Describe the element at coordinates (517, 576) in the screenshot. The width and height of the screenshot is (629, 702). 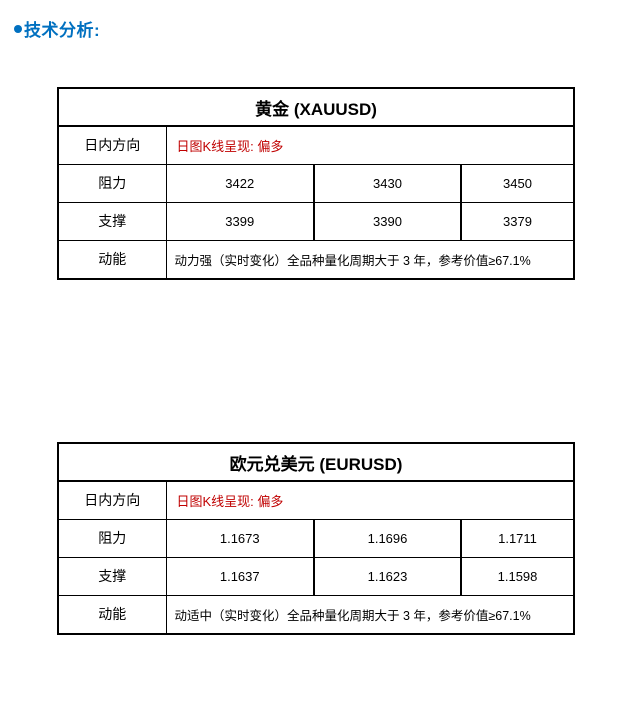
I see `support-value-3: 1.1598` at that location.